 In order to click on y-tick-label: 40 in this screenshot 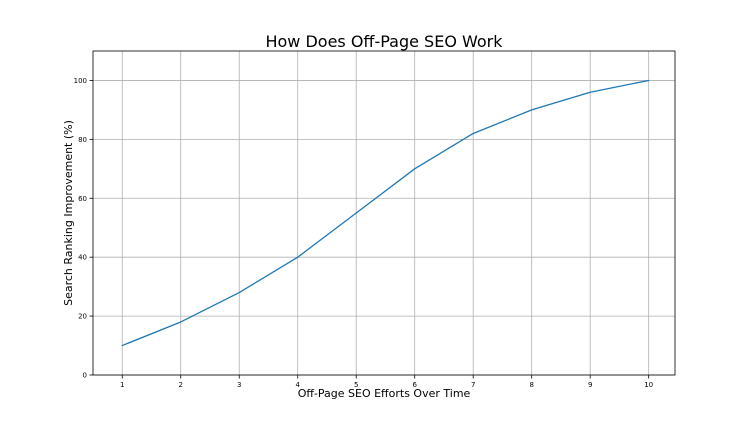, I will do `click(82, 258)`.